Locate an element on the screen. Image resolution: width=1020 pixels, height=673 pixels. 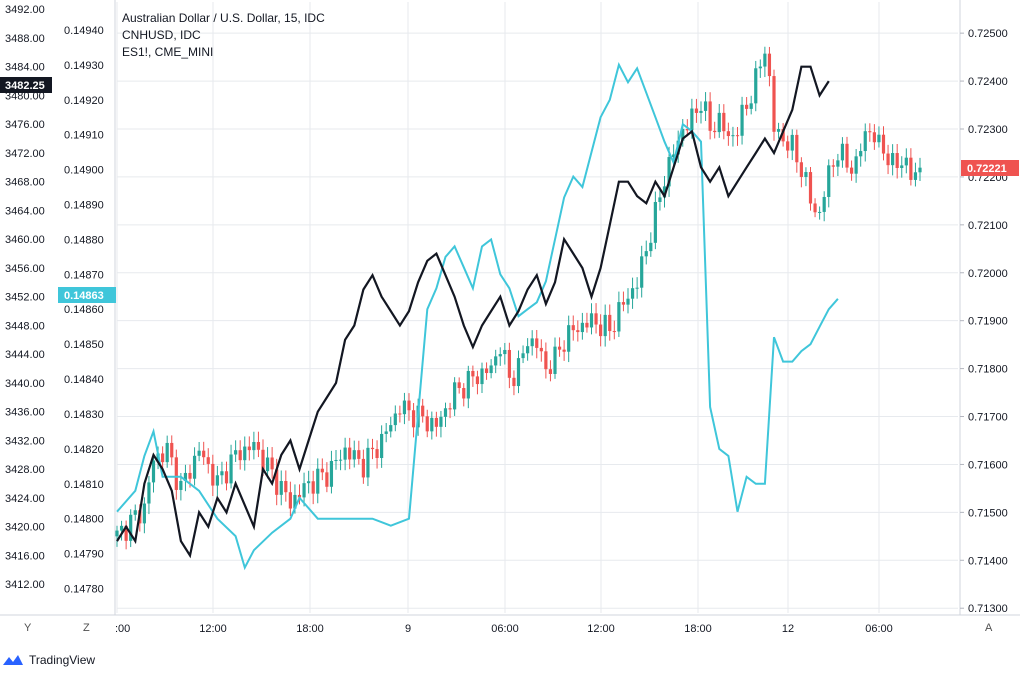
cnhusd-tick-label: 0.14880 is located at coordinates (84, 240).